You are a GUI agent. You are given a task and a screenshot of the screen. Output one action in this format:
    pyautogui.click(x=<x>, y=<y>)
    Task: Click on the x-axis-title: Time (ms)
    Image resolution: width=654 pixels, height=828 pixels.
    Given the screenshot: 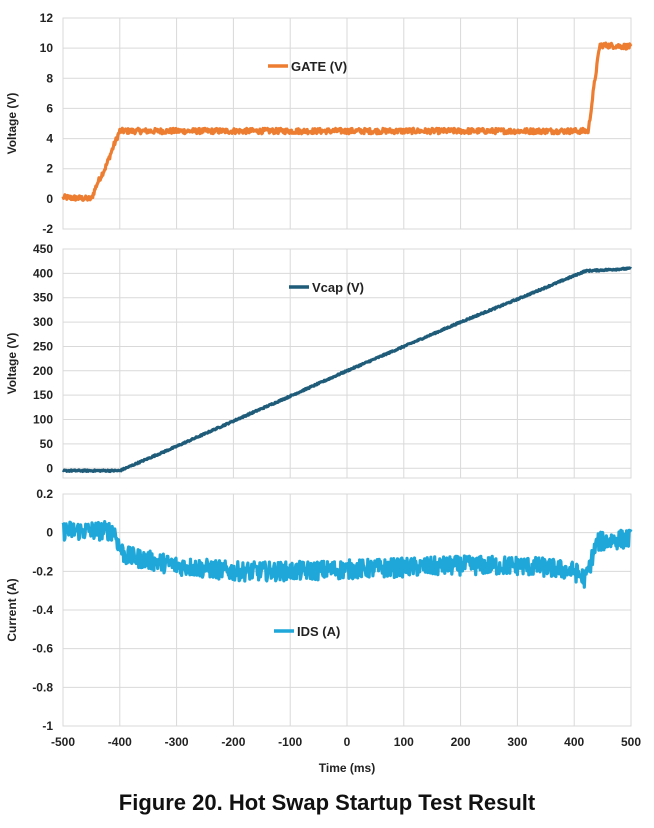 What is the action you would take?
    pyautogui.click(x=347, y=768)
    